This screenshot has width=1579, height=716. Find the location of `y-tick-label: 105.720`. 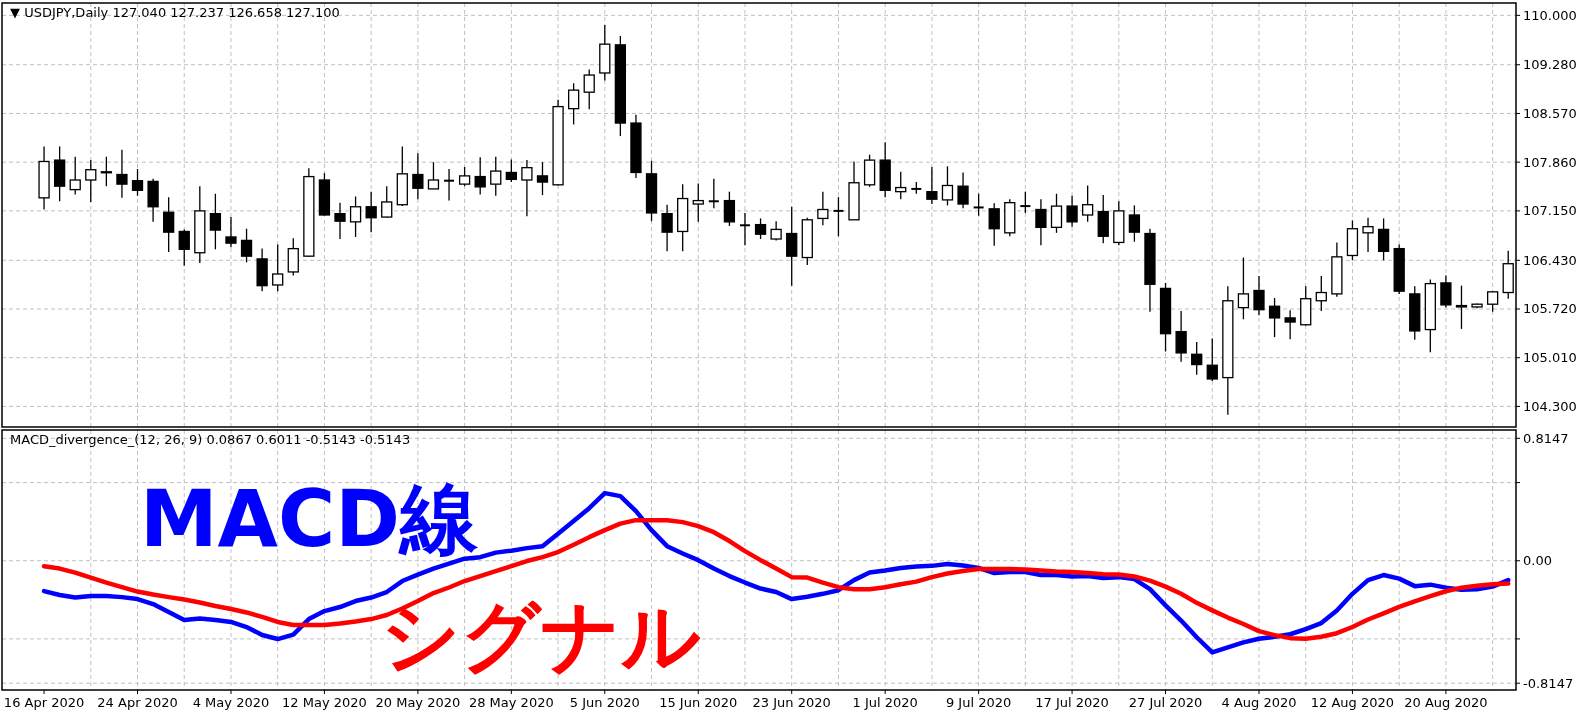

y-tick-label: 105.720 is located at coordinates (1550, 309).